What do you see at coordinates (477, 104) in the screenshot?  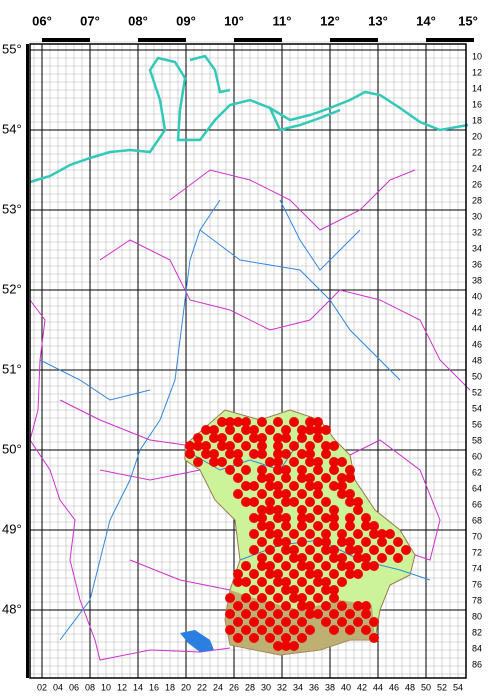 I see `row-label: 16` at bounding box center [477, 104].